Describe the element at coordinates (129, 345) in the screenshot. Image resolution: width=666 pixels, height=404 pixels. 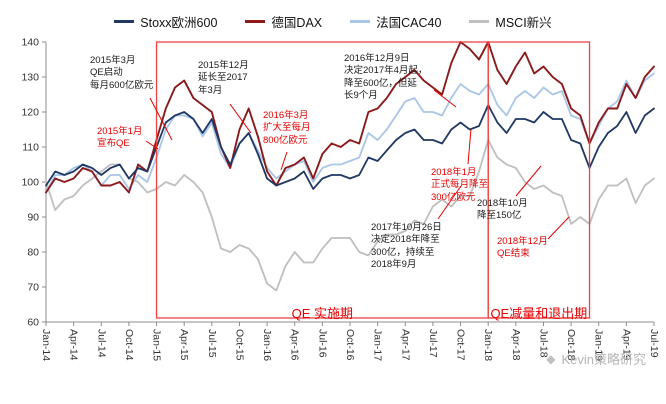
I see `x-tick-label: Oct-14` at that location.